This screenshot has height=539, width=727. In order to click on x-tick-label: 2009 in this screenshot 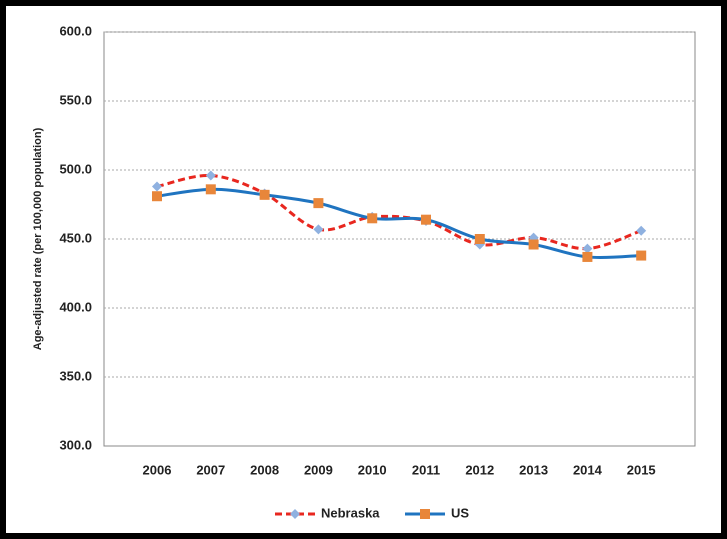, I will do `click(318, 469)`.